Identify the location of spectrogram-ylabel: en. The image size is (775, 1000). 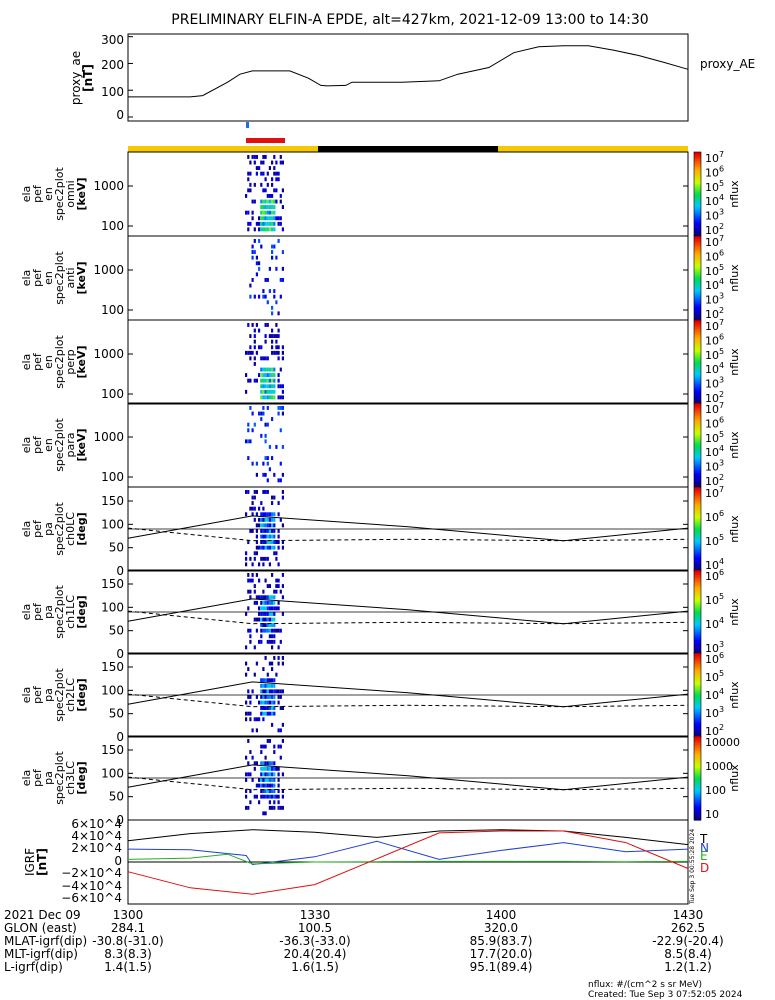
(48, 278).